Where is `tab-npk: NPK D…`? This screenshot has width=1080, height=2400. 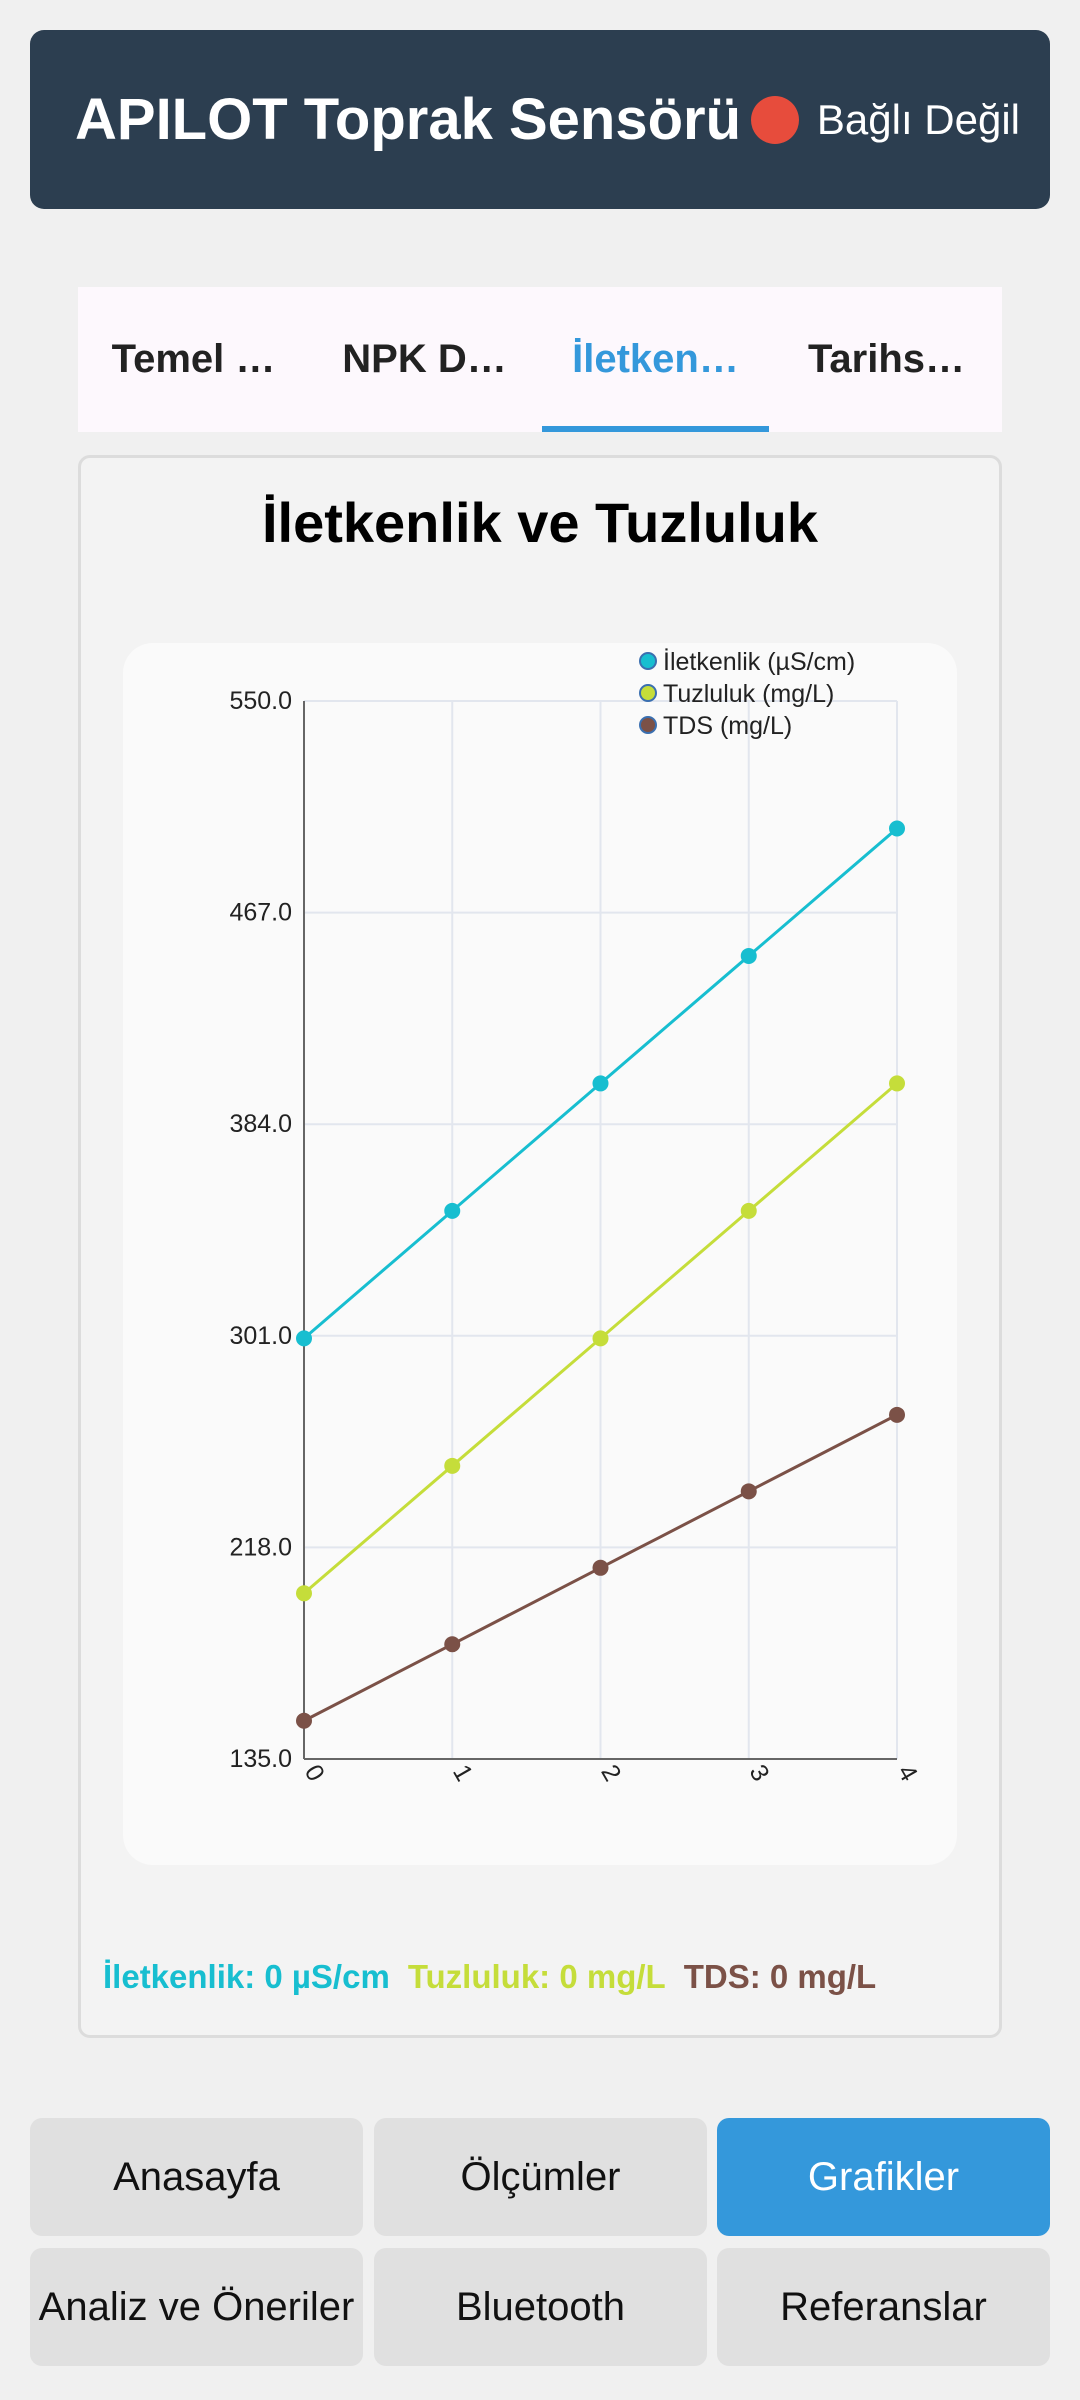
tab-npk: NPK D… is located at coordinates (424, 359).